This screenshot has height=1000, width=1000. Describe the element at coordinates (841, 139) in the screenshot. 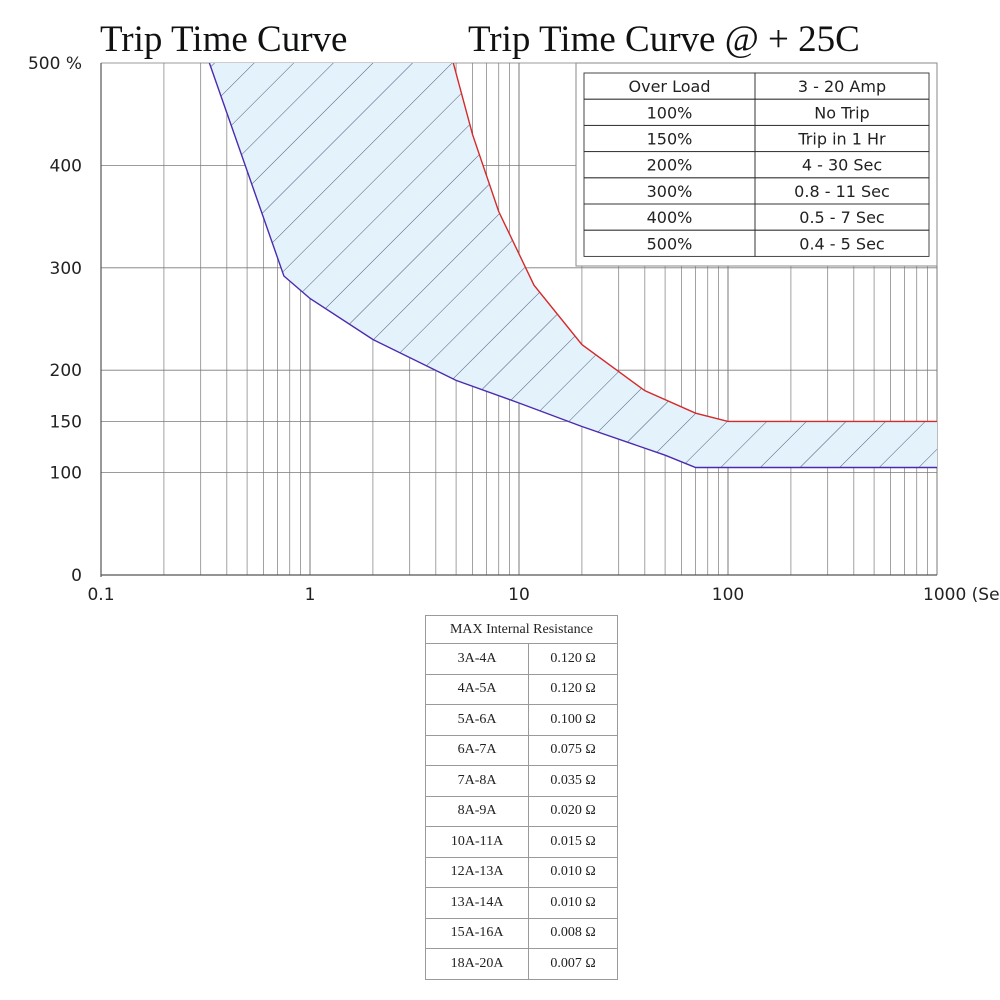

I see `trip-time-value: Trip in 1 Hr` at that location.